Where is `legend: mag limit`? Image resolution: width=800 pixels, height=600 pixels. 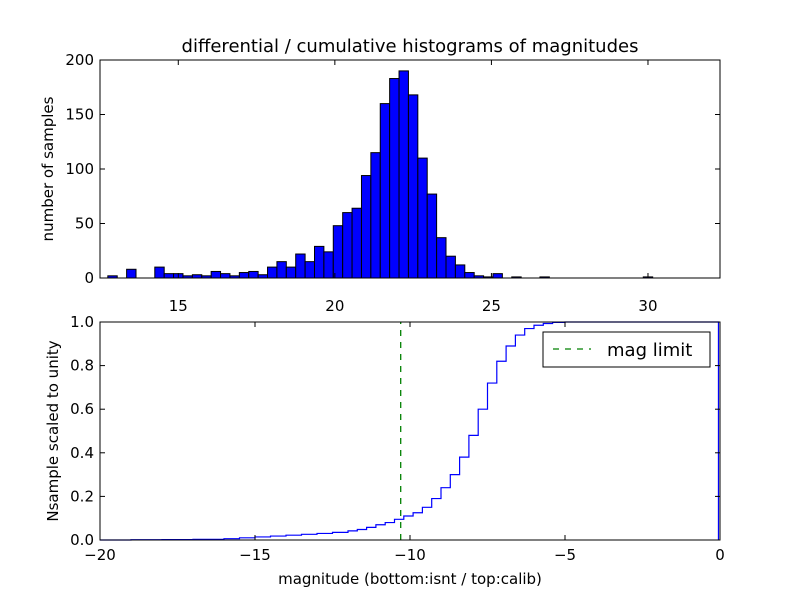
legend: mag limit is located at coordinates (626, 349).